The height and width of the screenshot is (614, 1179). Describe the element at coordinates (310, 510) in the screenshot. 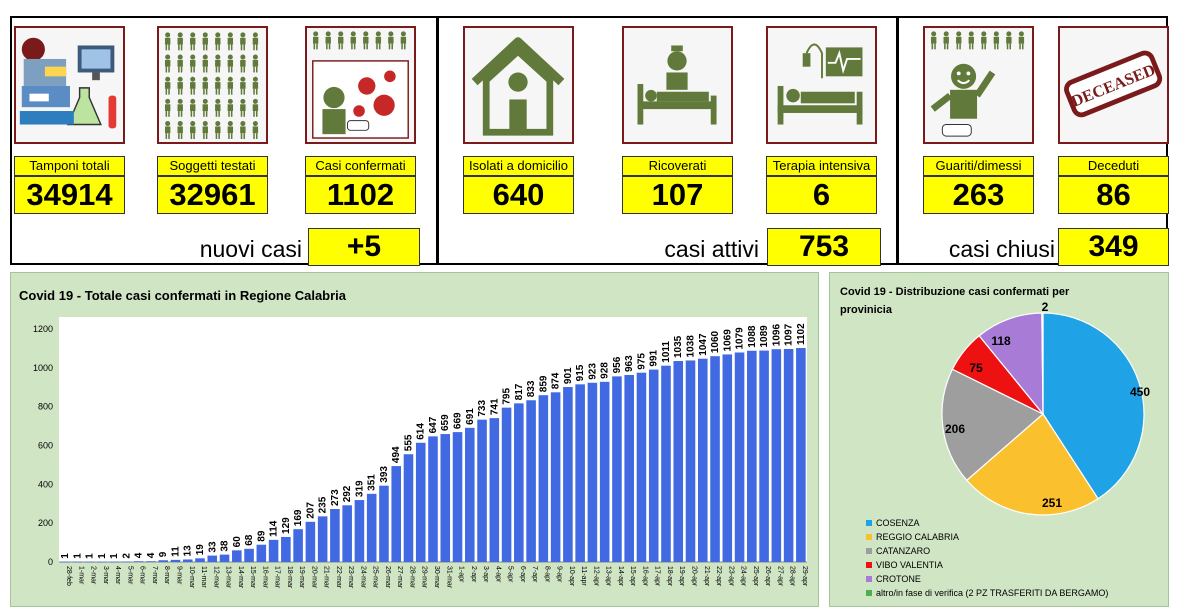

I see `bar-value-label: 207` at that location.